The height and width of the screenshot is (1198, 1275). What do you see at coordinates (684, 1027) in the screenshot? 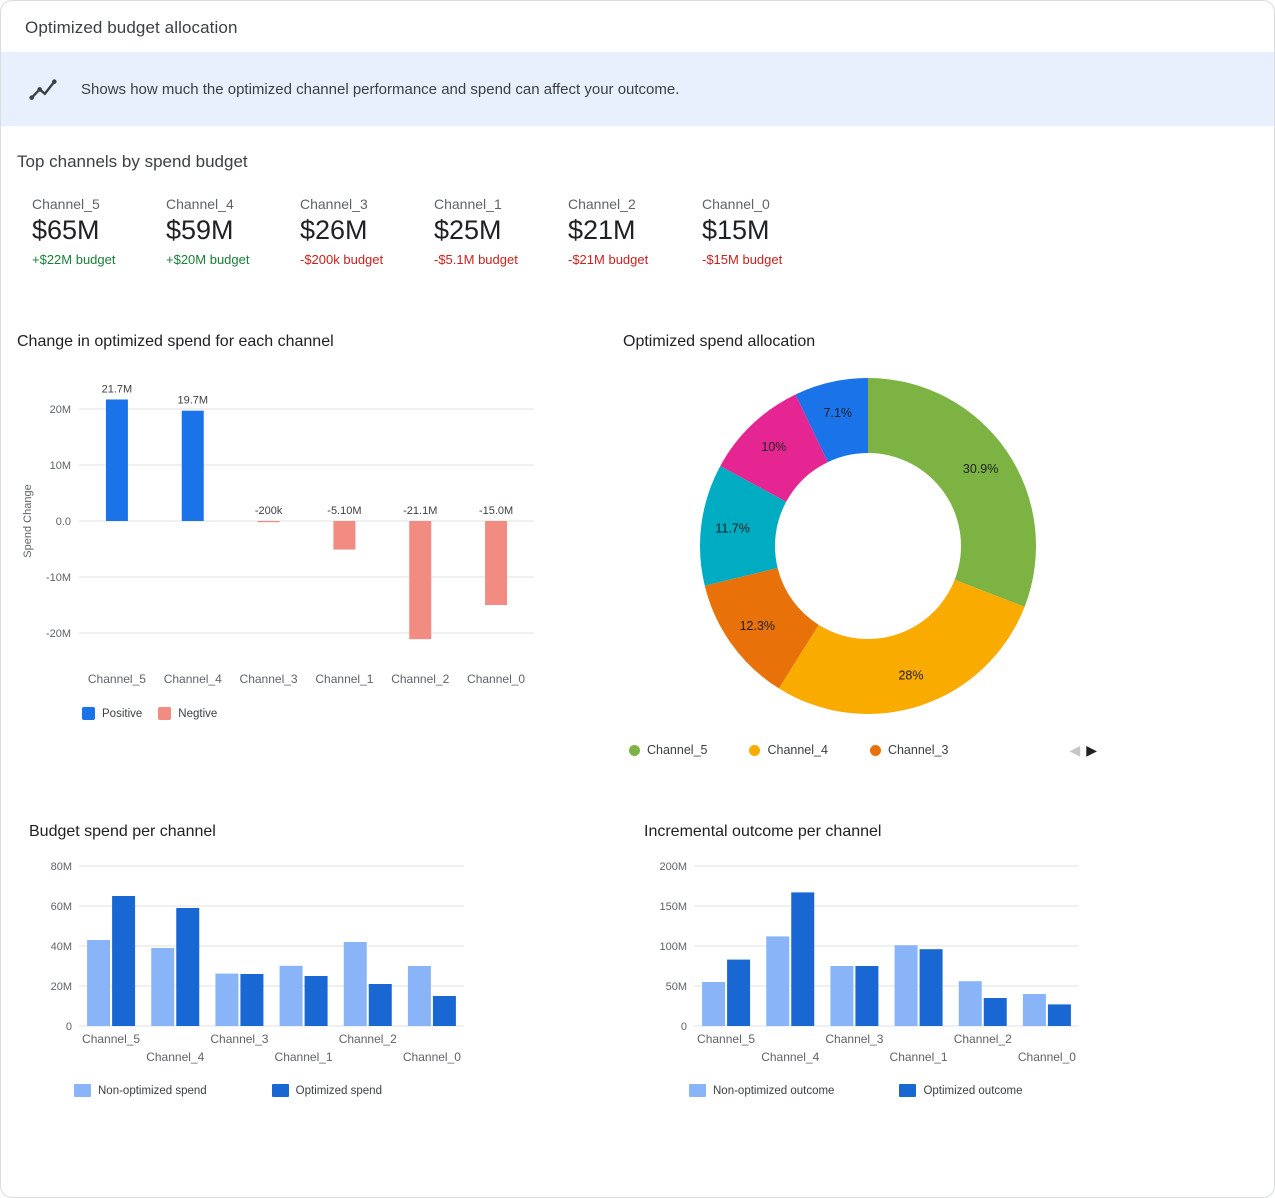
I see `y-tick-label: 0` at bounding box center [684, 1027].